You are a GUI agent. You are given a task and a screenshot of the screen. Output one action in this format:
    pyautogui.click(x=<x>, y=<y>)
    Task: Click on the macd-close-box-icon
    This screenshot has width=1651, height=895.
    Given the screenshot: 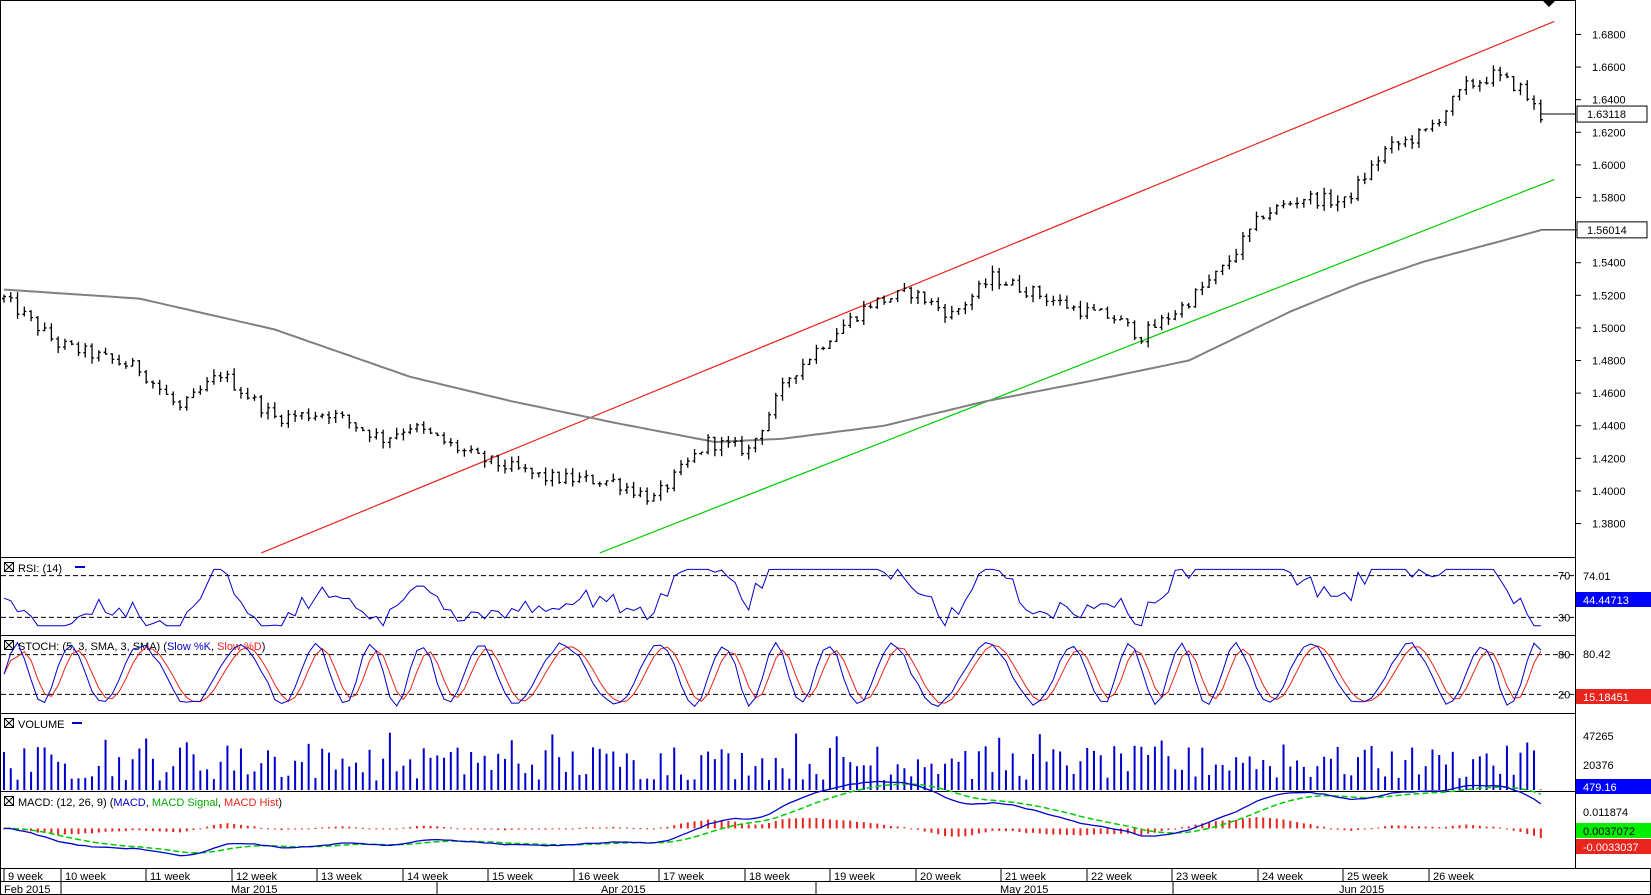 What is the action you would take?
    pyautogui.click(x=9, y=801)
    